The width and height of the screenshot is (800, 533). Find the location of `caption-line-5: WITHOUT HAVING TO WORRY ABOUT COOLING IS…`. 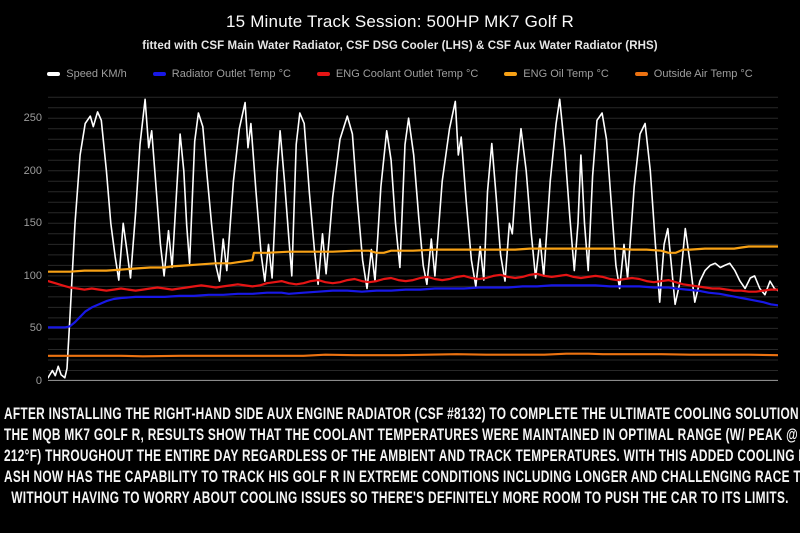

caption-line-5: WITHOUT HAVING TO WORRY ABOUT COOLING IS… is located at coordinates (400, 498).